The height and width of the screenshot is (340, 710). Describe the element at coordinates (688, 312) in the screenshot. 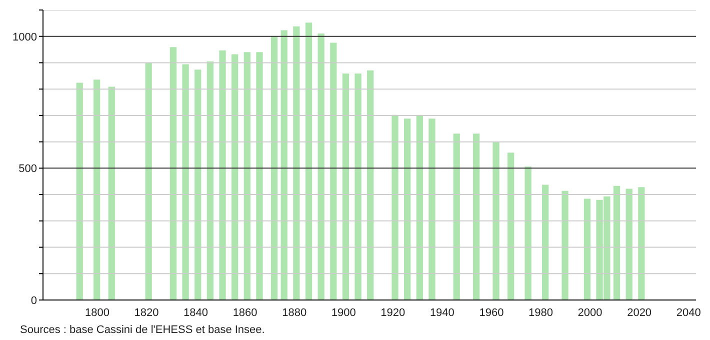

I see `x-tick-label: 2040` at that location.